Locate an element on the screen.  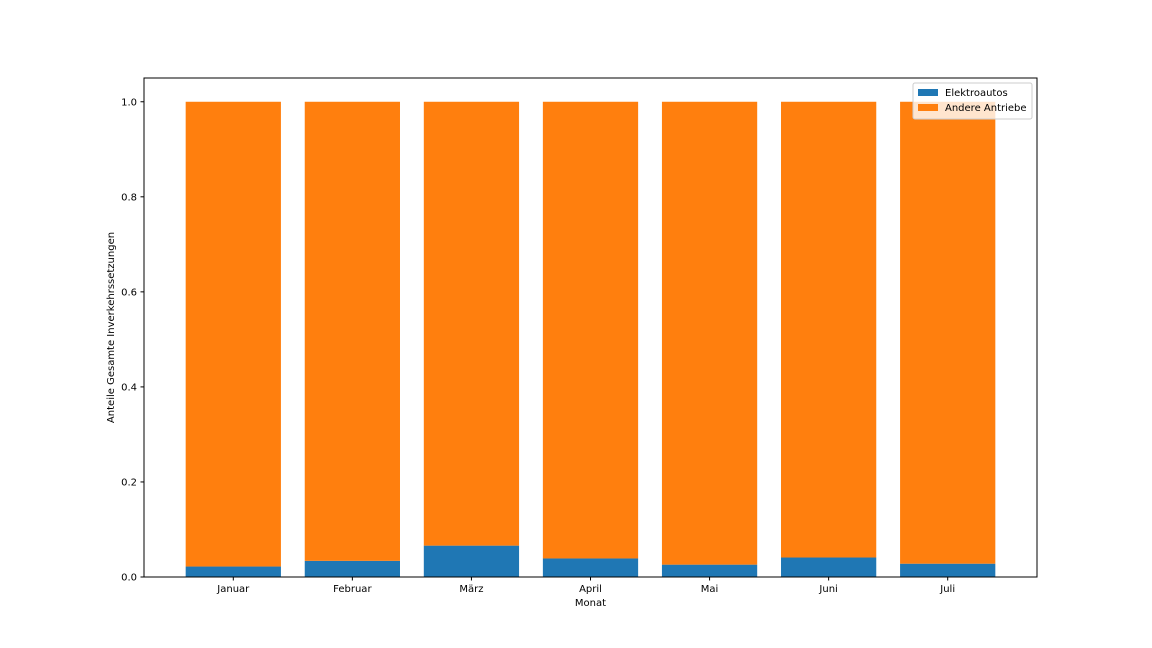
y-tick-label-2: 0.4 is located at coordinates (129, 387).